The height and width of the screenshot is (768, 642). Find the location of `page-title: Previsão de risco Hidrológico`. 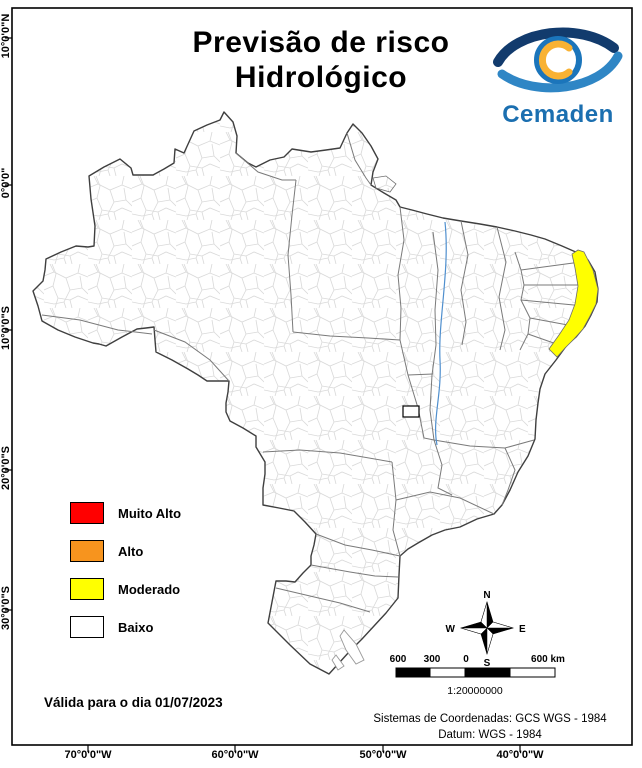

page-title: Previsão de risco Hidrológico is located at coordinates (321, 60).